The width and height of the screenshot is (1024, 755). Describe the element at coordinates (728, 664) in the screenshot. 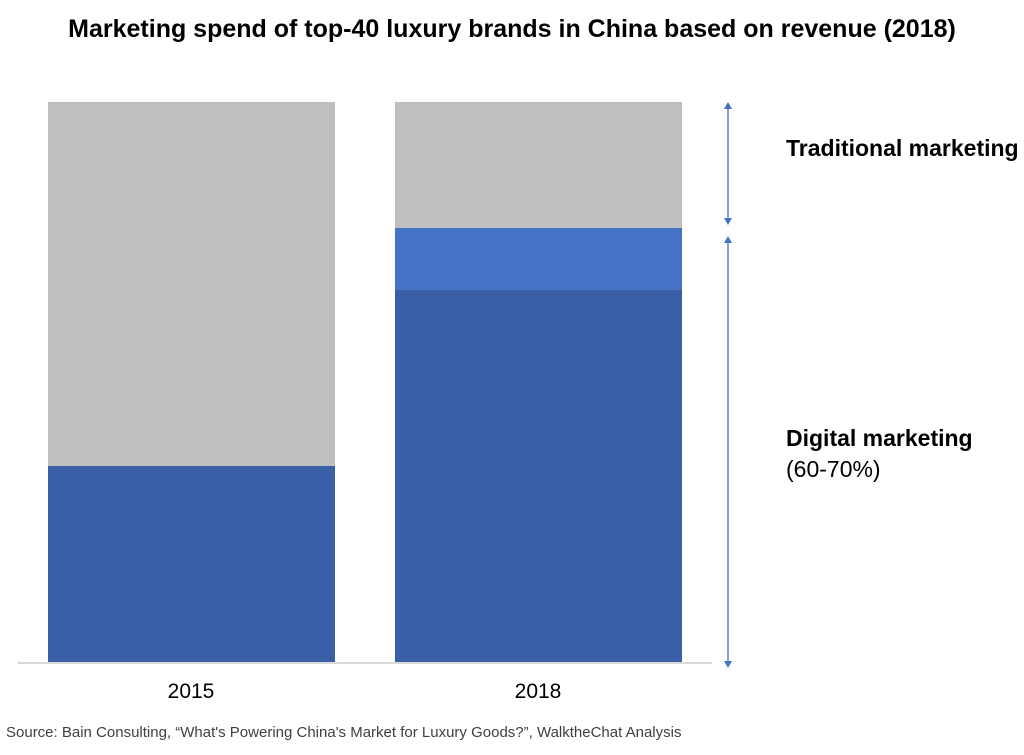

I see `digital-range-arrow-head-down` at that location.